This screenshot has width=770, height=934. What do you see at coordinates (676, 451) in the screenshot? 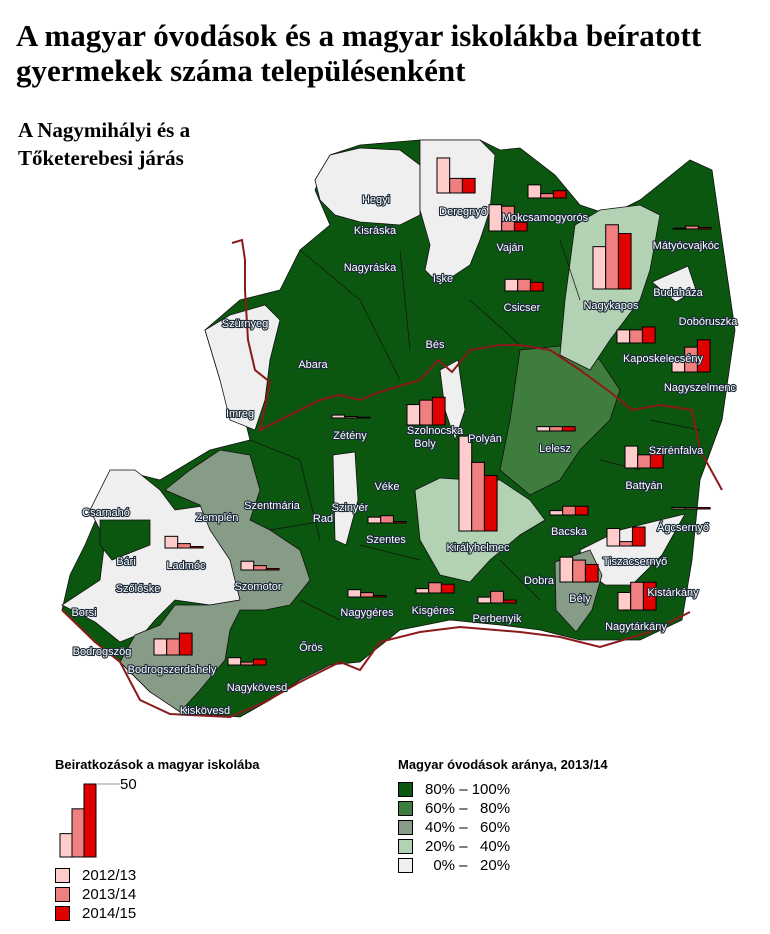
I see `settlement-label: Szirénfalva` at bounding box center [676, 451].